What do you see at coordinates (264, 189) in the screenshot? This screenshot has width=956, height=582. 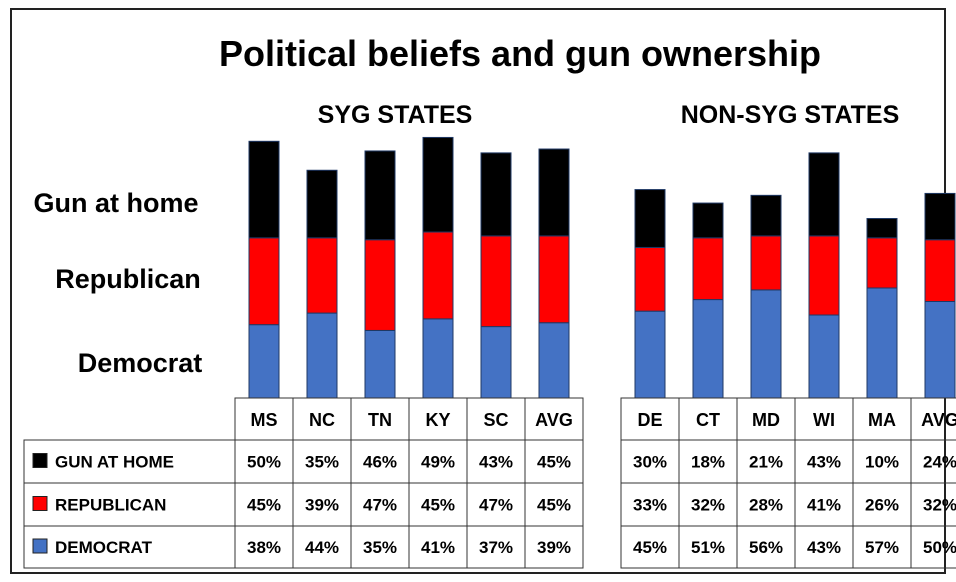 I see `bar-ms-0-gun-at-home` at bounding box center [264, 189].